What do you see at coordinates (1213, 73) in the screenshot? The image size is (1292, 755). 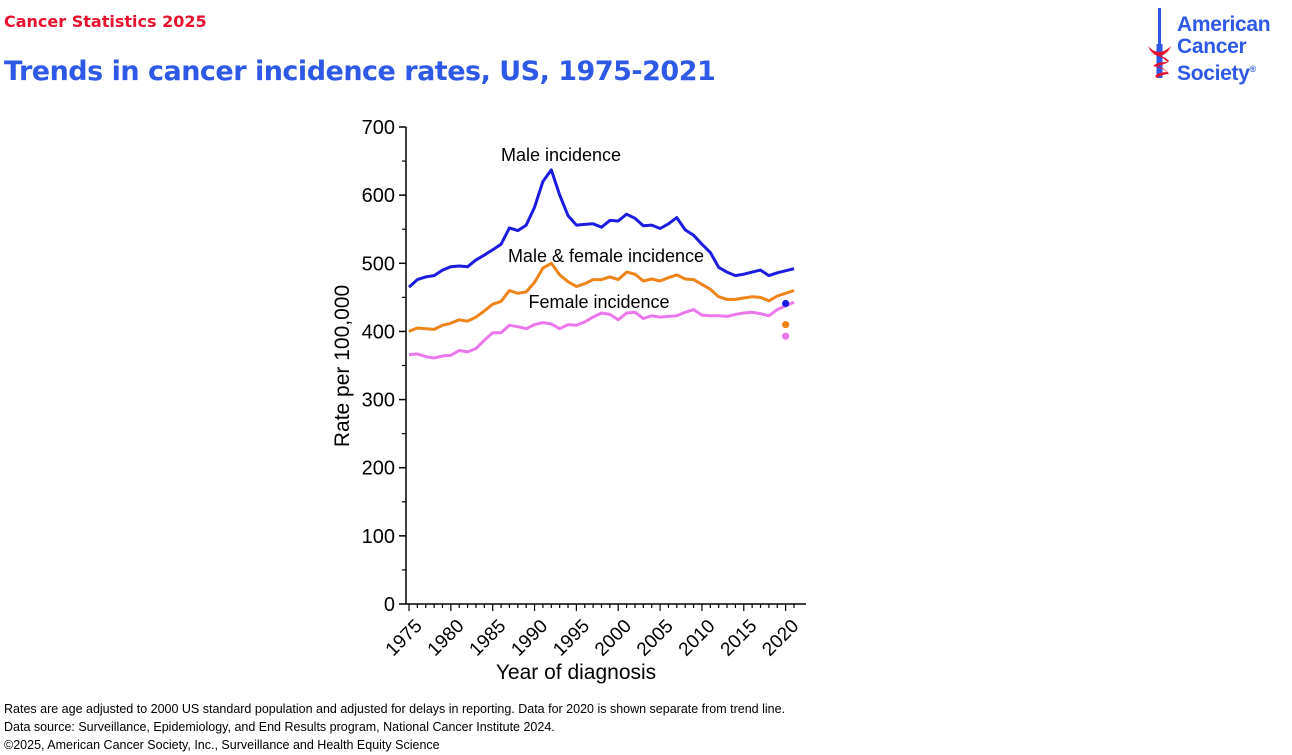 I see `logo-line-society-text: Society` at bounding box center [1213, 73].